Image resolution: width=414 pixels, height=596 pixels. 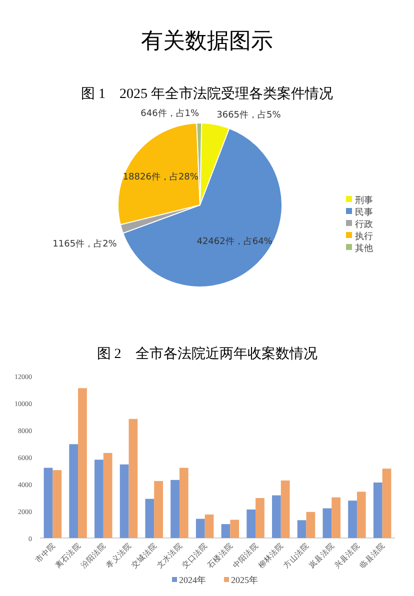 I want to click on legend-label: 刑事, so click(x=364, y=200).